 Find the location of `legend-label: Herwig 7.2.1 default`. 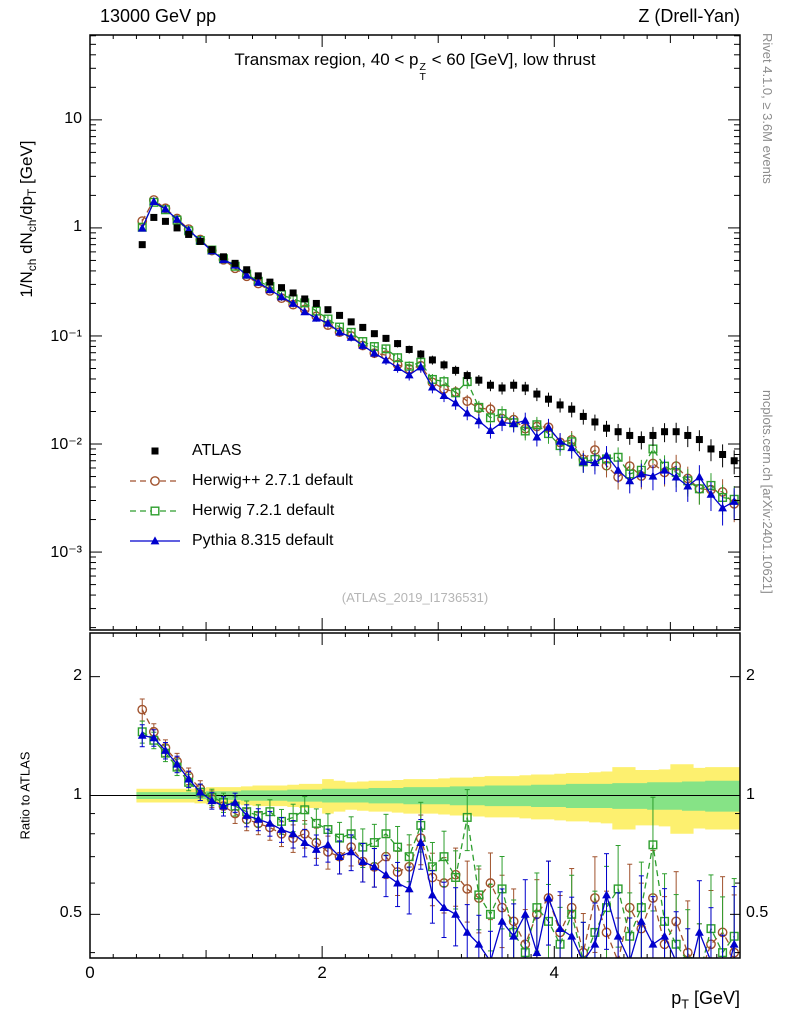

legend-label: Herwig 7.2.1 default is located at coordinates (263, 510).